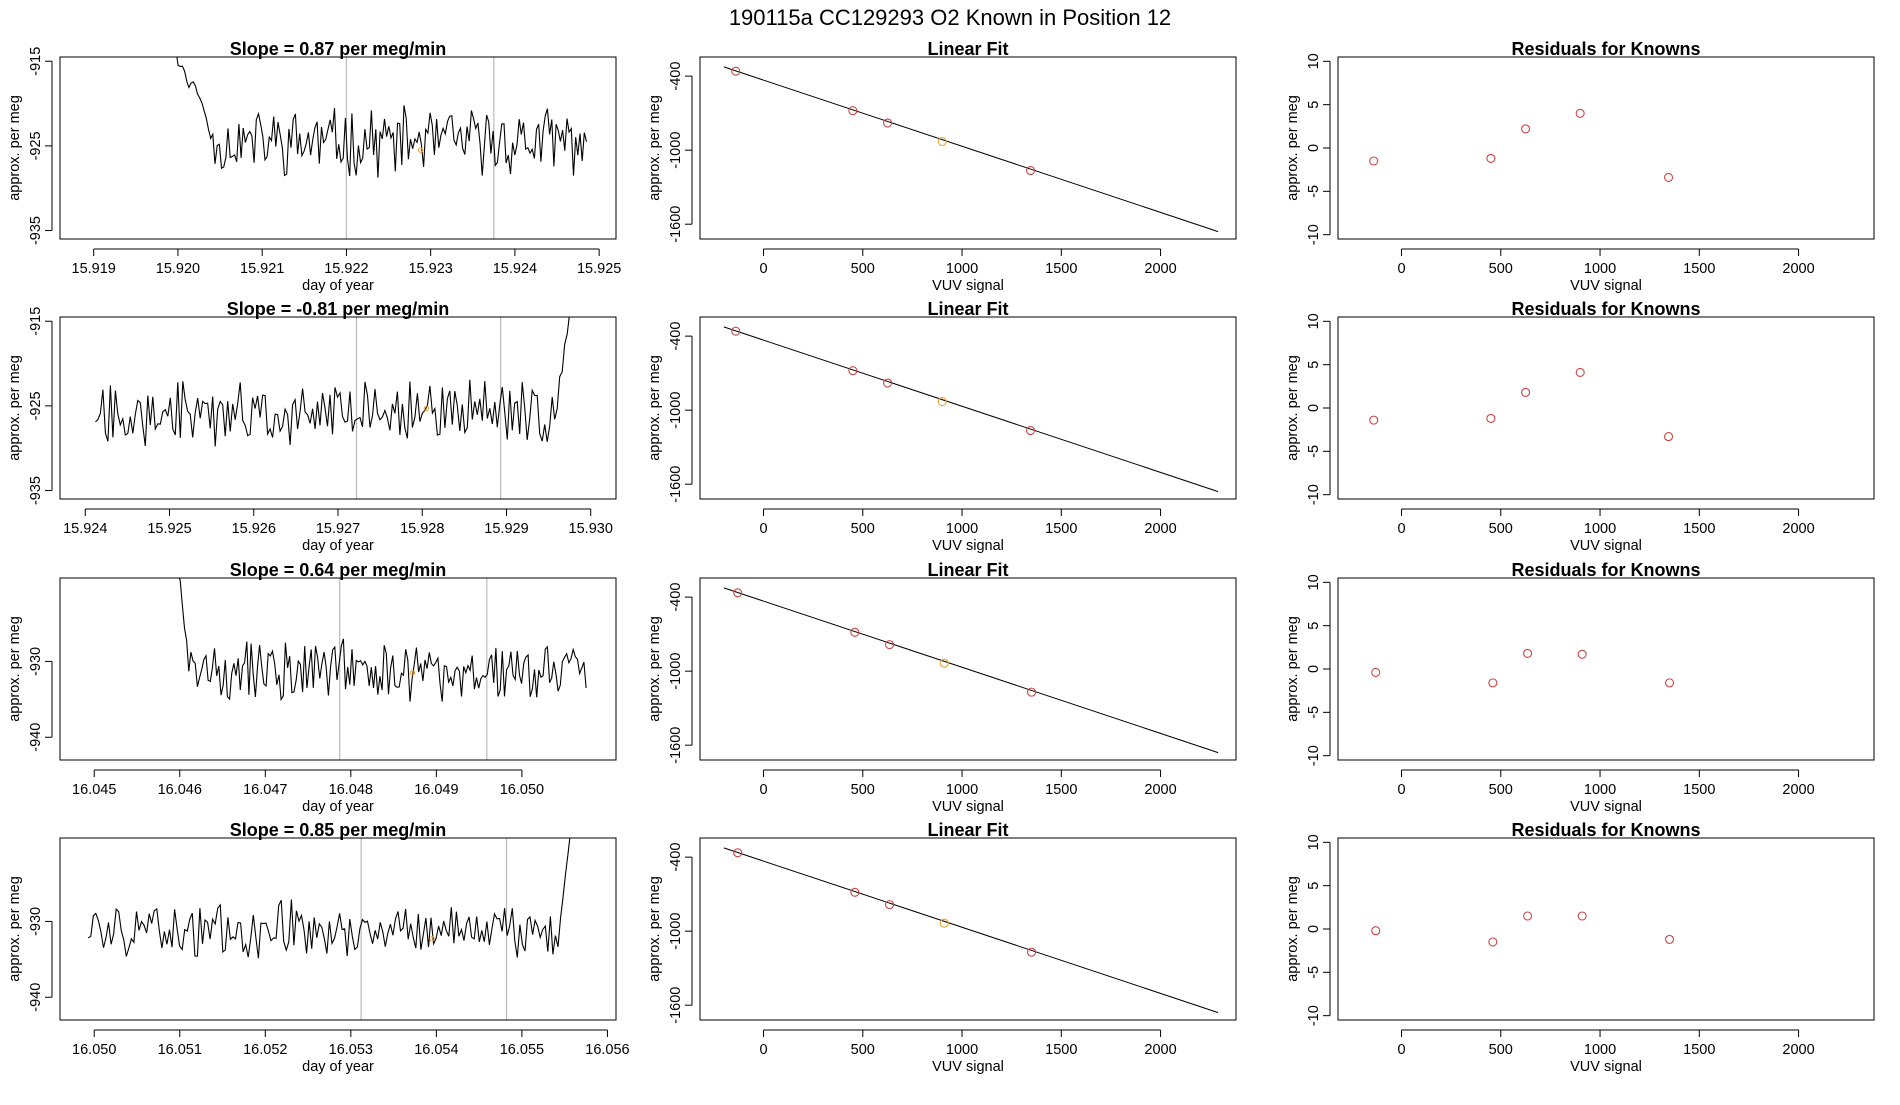 This screenshot has height=1105, width=1900. Describe the element at coordinates (94, 1050) in the screenshot. I see `x-tick-label: 16.050` at that location.